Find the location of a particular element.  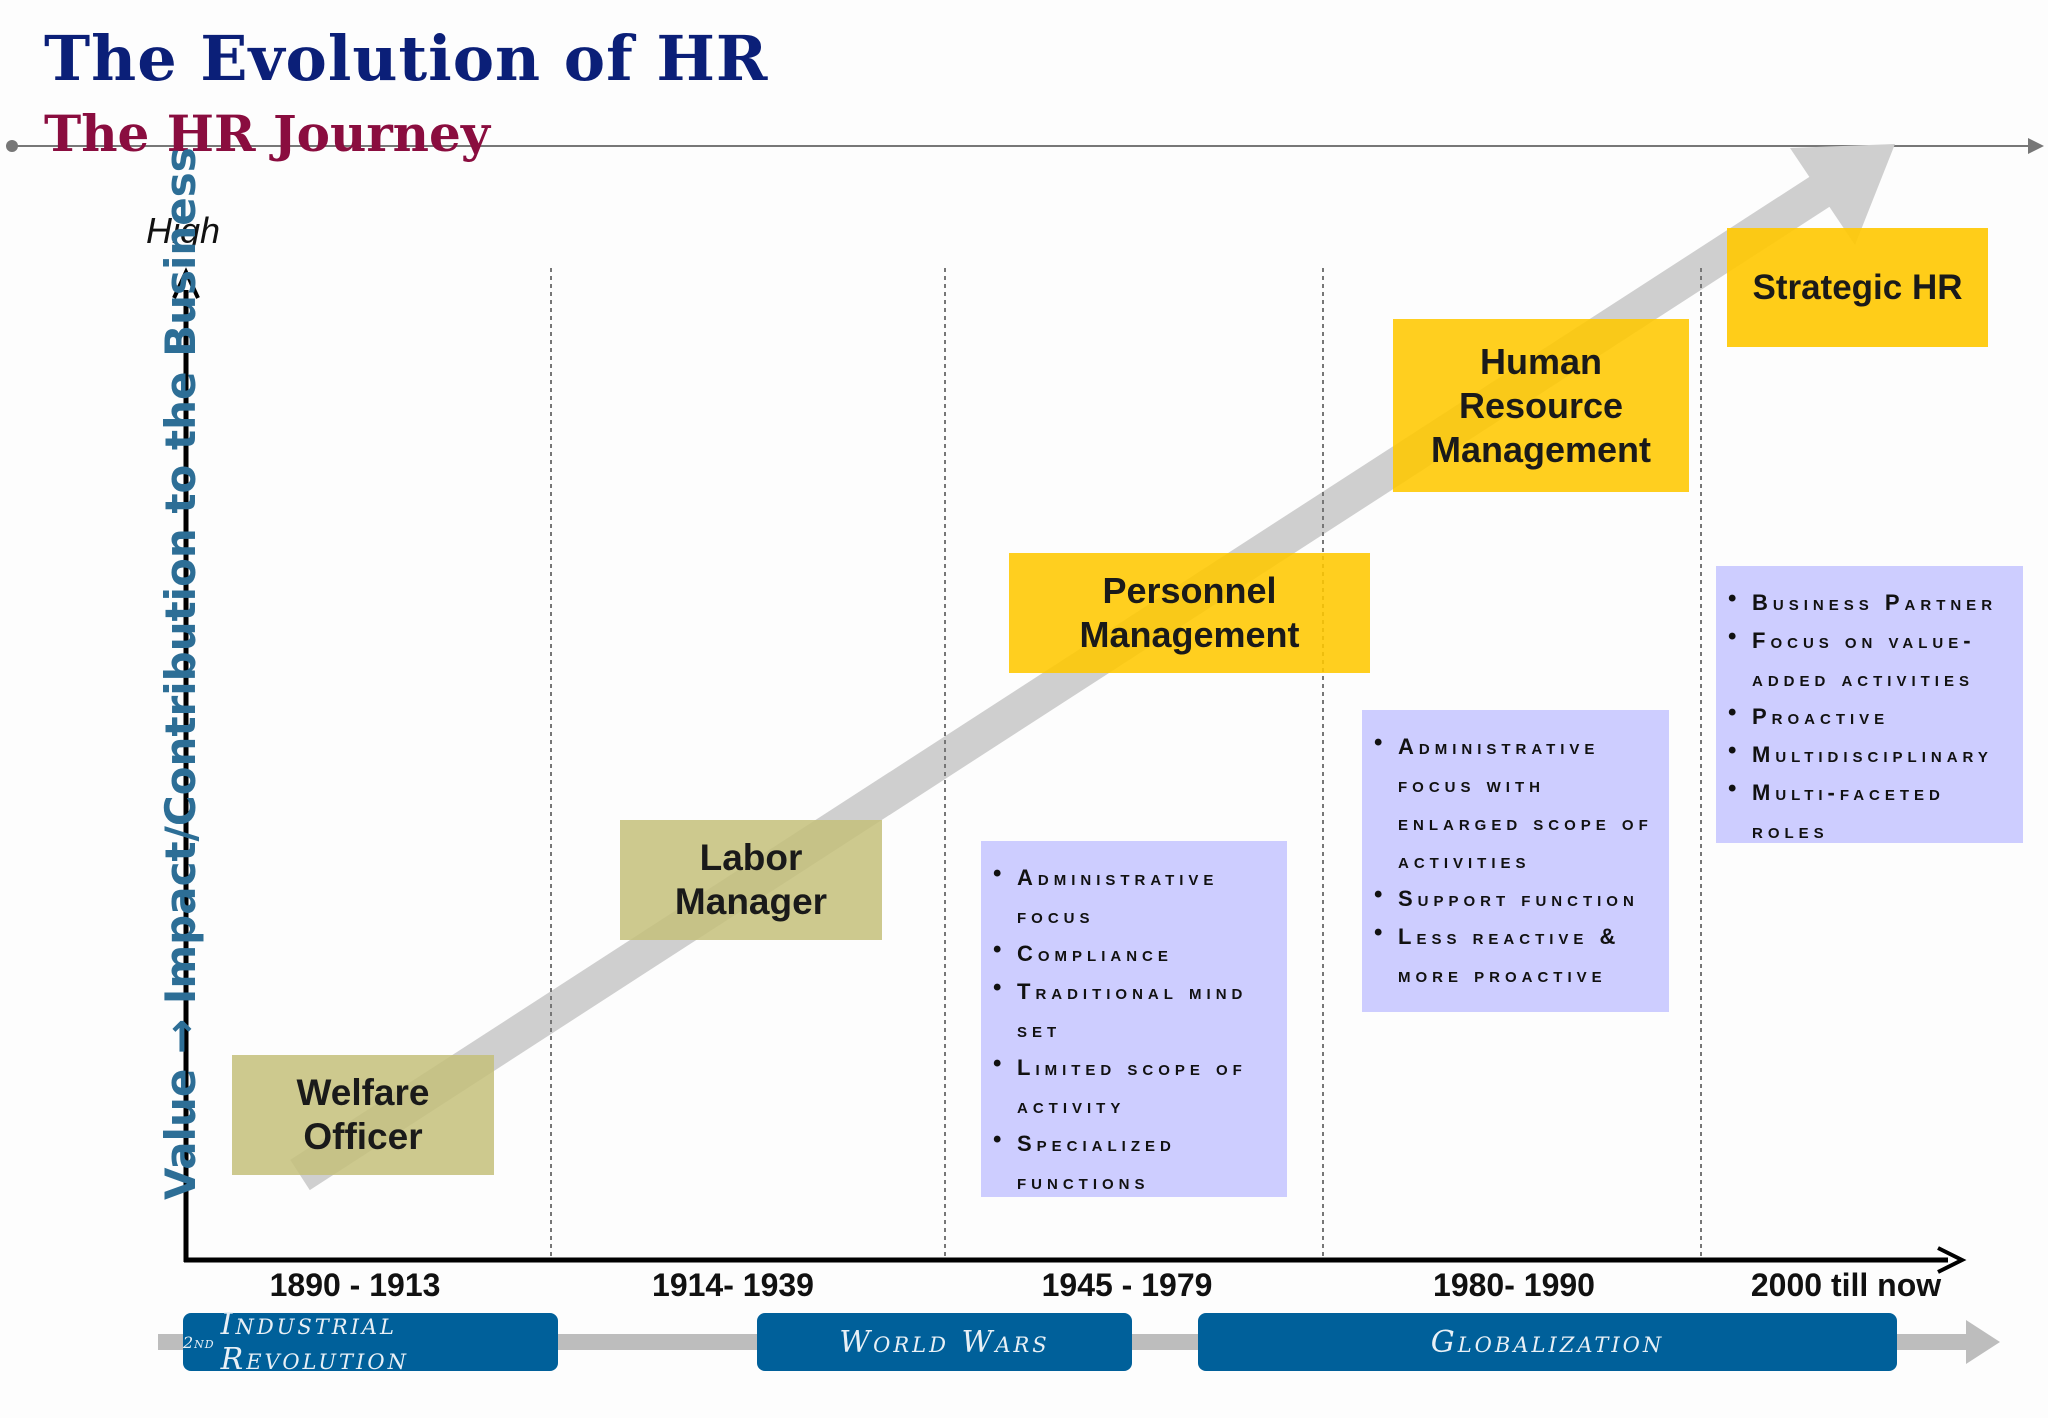

stage-labor-manager: Labor Manager is located at coordinates (751, 880).